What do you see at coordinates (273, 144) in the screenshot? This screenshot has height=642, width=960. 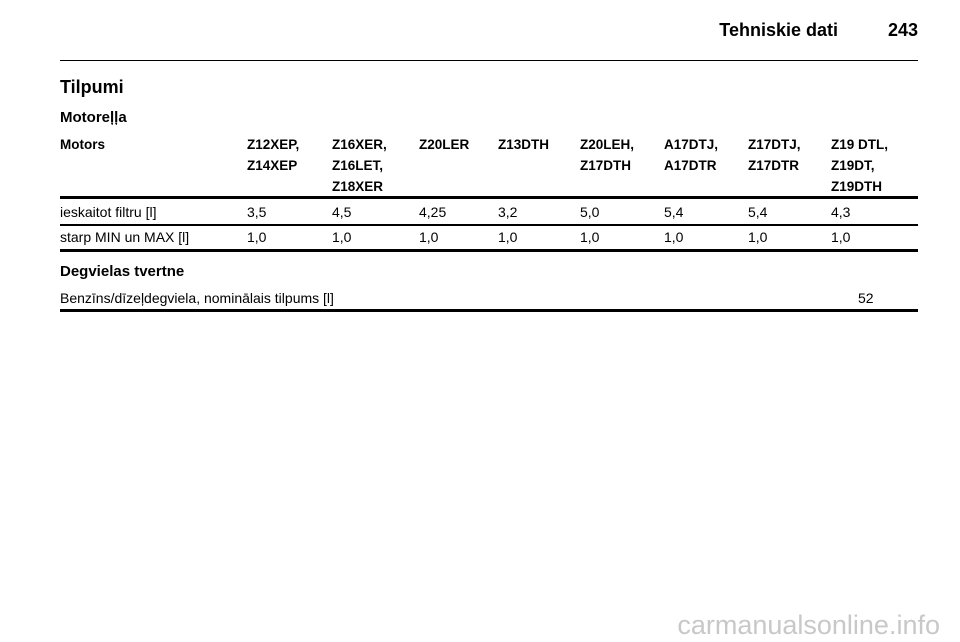 I see `column-header: Z12XEP,` at bounding box center [273, 144].